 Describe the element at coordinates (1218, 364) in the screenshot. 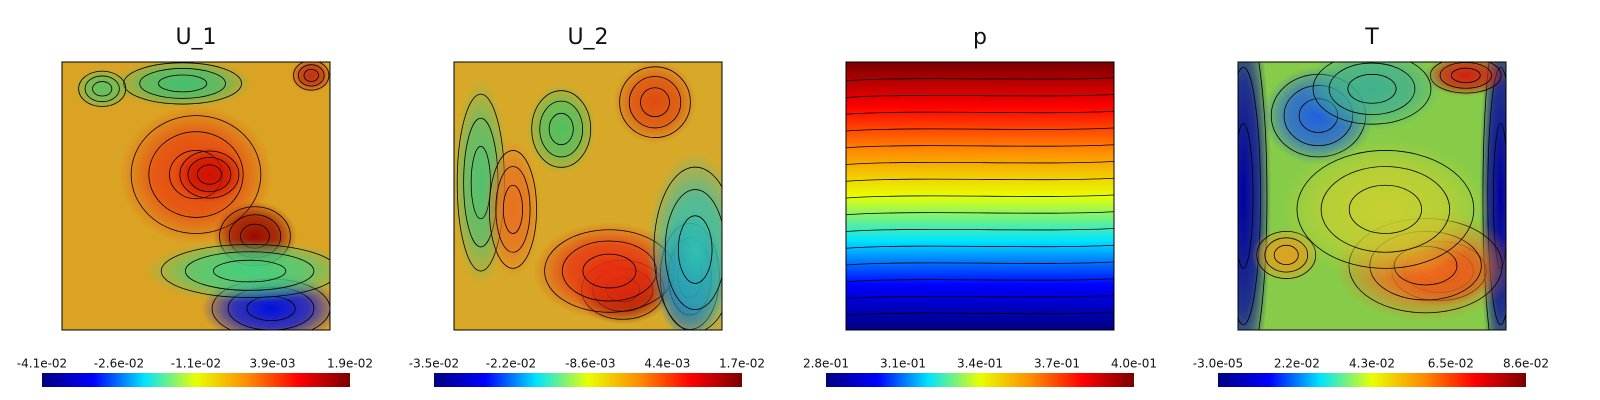

I see `colorbar-tick-label: -3.0e-05` at that location.